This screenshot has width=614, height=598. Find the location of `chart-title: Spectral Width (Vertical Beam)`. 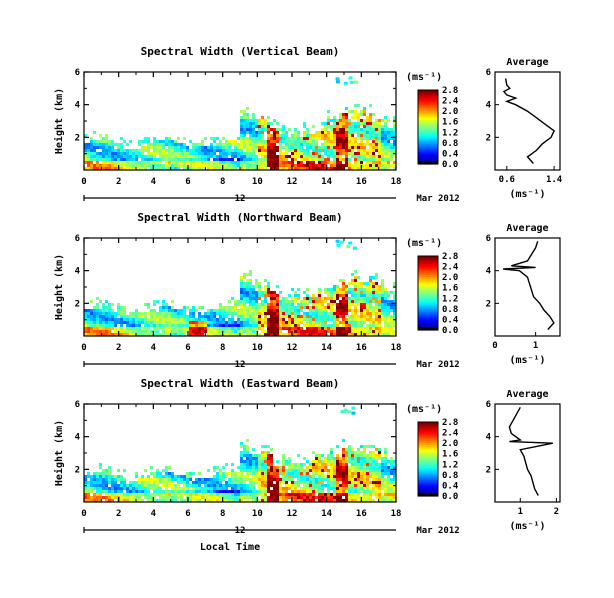

chart-title: Spectral Width (Vertical Beam) is located at coordinates (240, 51).